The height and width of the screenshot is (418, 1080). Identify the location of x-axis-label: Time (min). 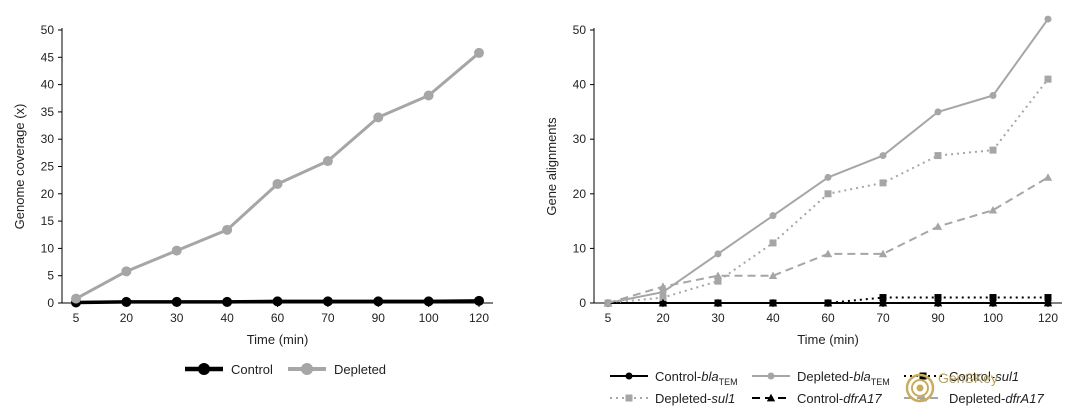
(278, 339).